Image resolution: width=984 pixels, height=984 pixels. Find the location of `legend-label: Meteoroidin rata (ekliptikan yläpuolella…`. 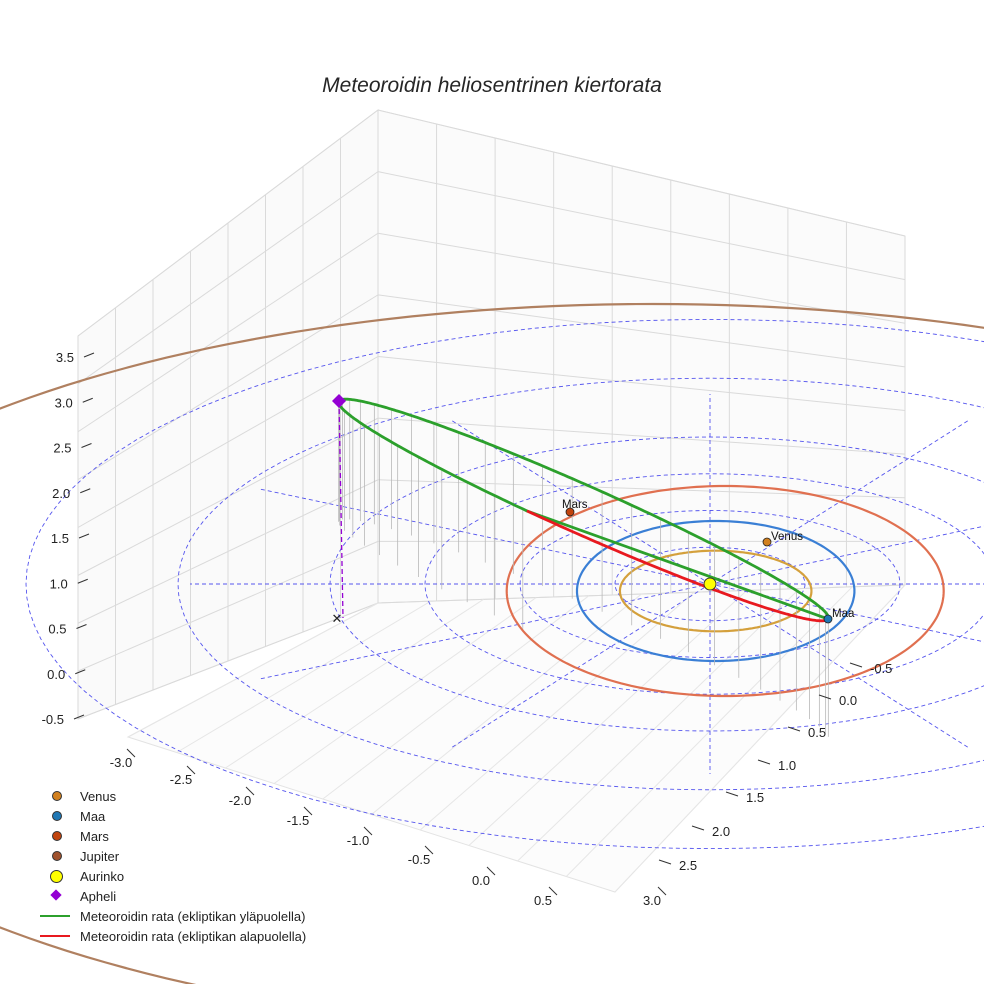

legend-label: Meteoroidin rata (ekliptikan yläpuolella… is located at coordinates (193, 916).